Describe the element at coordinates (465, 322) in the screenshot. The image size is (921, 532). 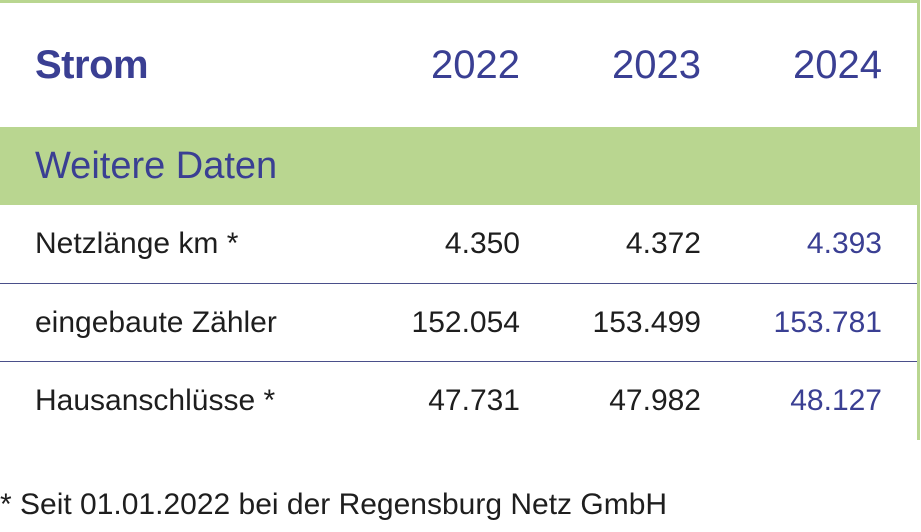
I see `cell-2022: 152.054` at that location.